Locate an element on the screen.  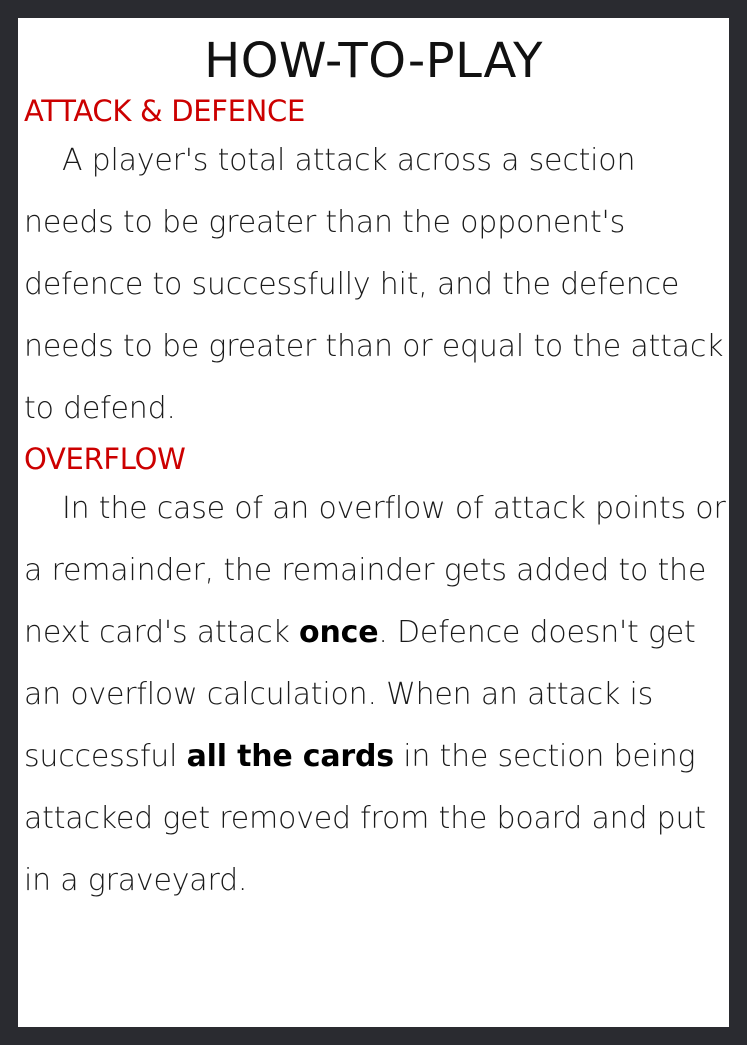
page-title: HOW-TO-PLAY is located at coordinates (373, 61).